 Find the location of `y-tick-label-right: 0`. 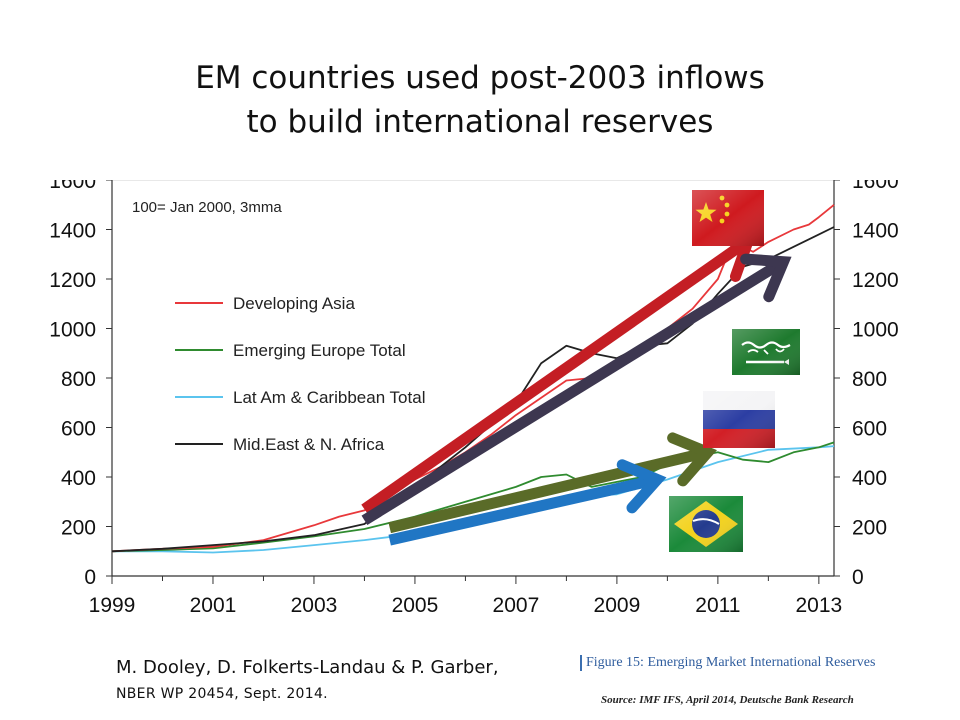

y-tick-label-right: 0 is located at coordinates (858, 577).